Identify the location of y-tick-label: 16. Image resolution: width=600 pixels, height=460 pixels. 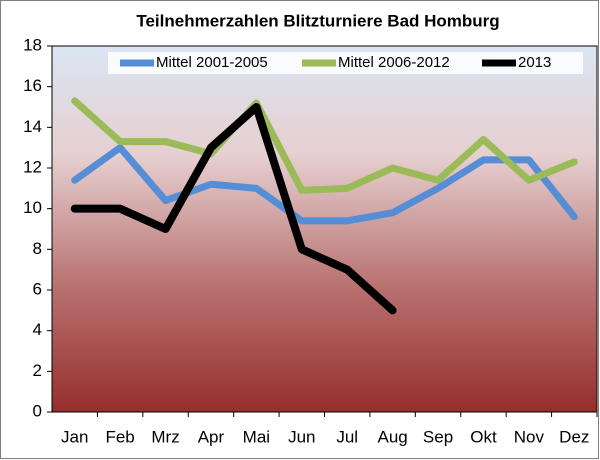
(32, 85).